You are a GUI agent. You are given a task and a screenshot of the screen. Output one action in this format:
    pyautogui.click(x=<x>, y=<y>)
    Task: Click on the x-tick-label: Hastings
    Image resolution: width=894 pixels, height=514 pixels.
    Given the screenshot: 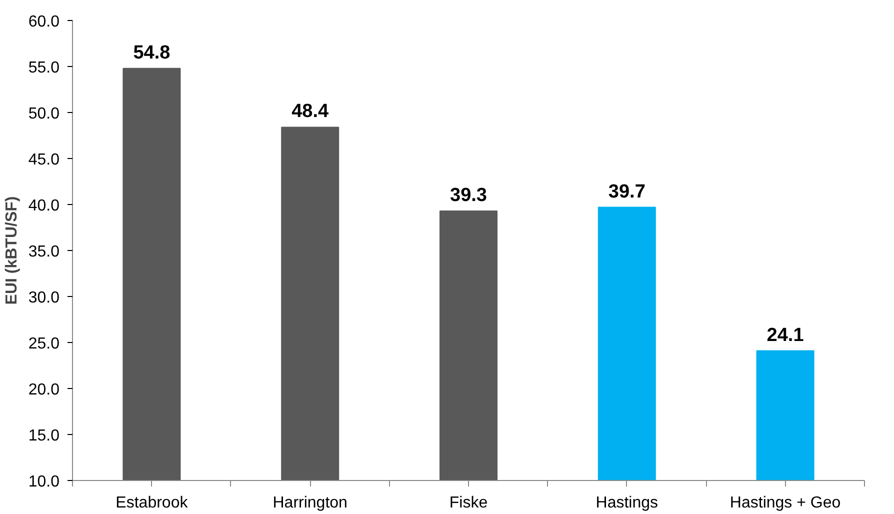 What is the action you would take?
    pyautogui.click(x=627, y=503)
    